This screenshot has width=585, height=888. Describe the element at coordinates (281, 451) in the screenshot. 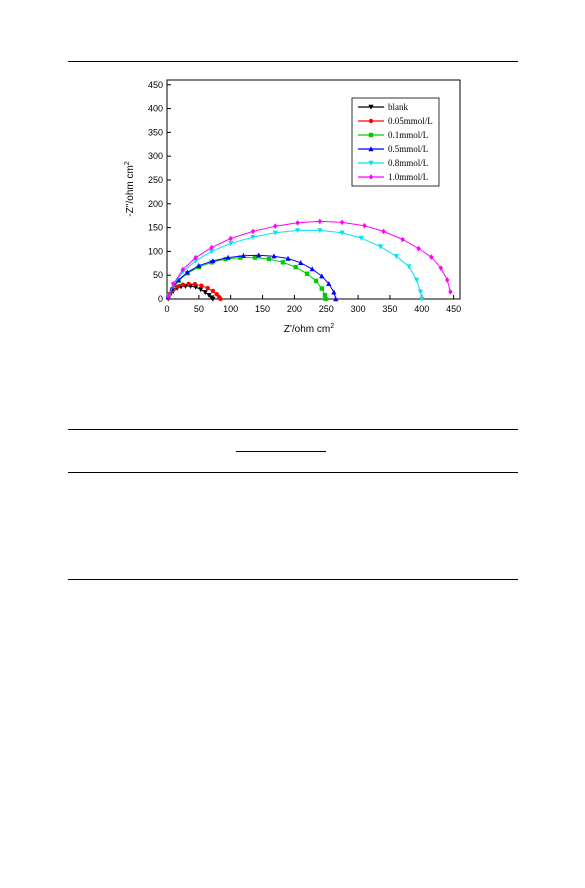

I see `short-rule` at that location.